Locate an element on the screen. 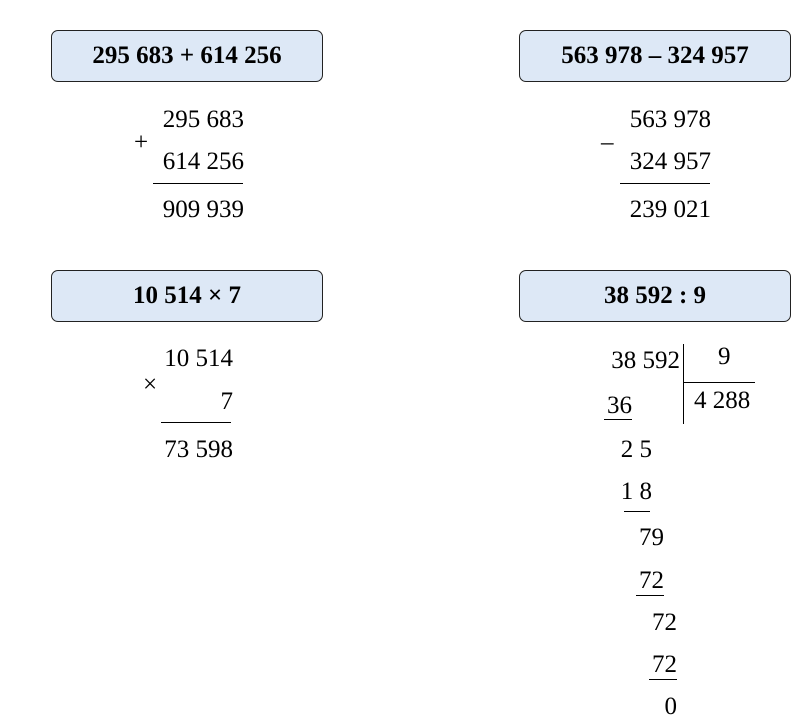 The width and height of the screenshot is (808, 727). addition-title-text: 295 683 + 614 256 is located at coordinates (187, 55).